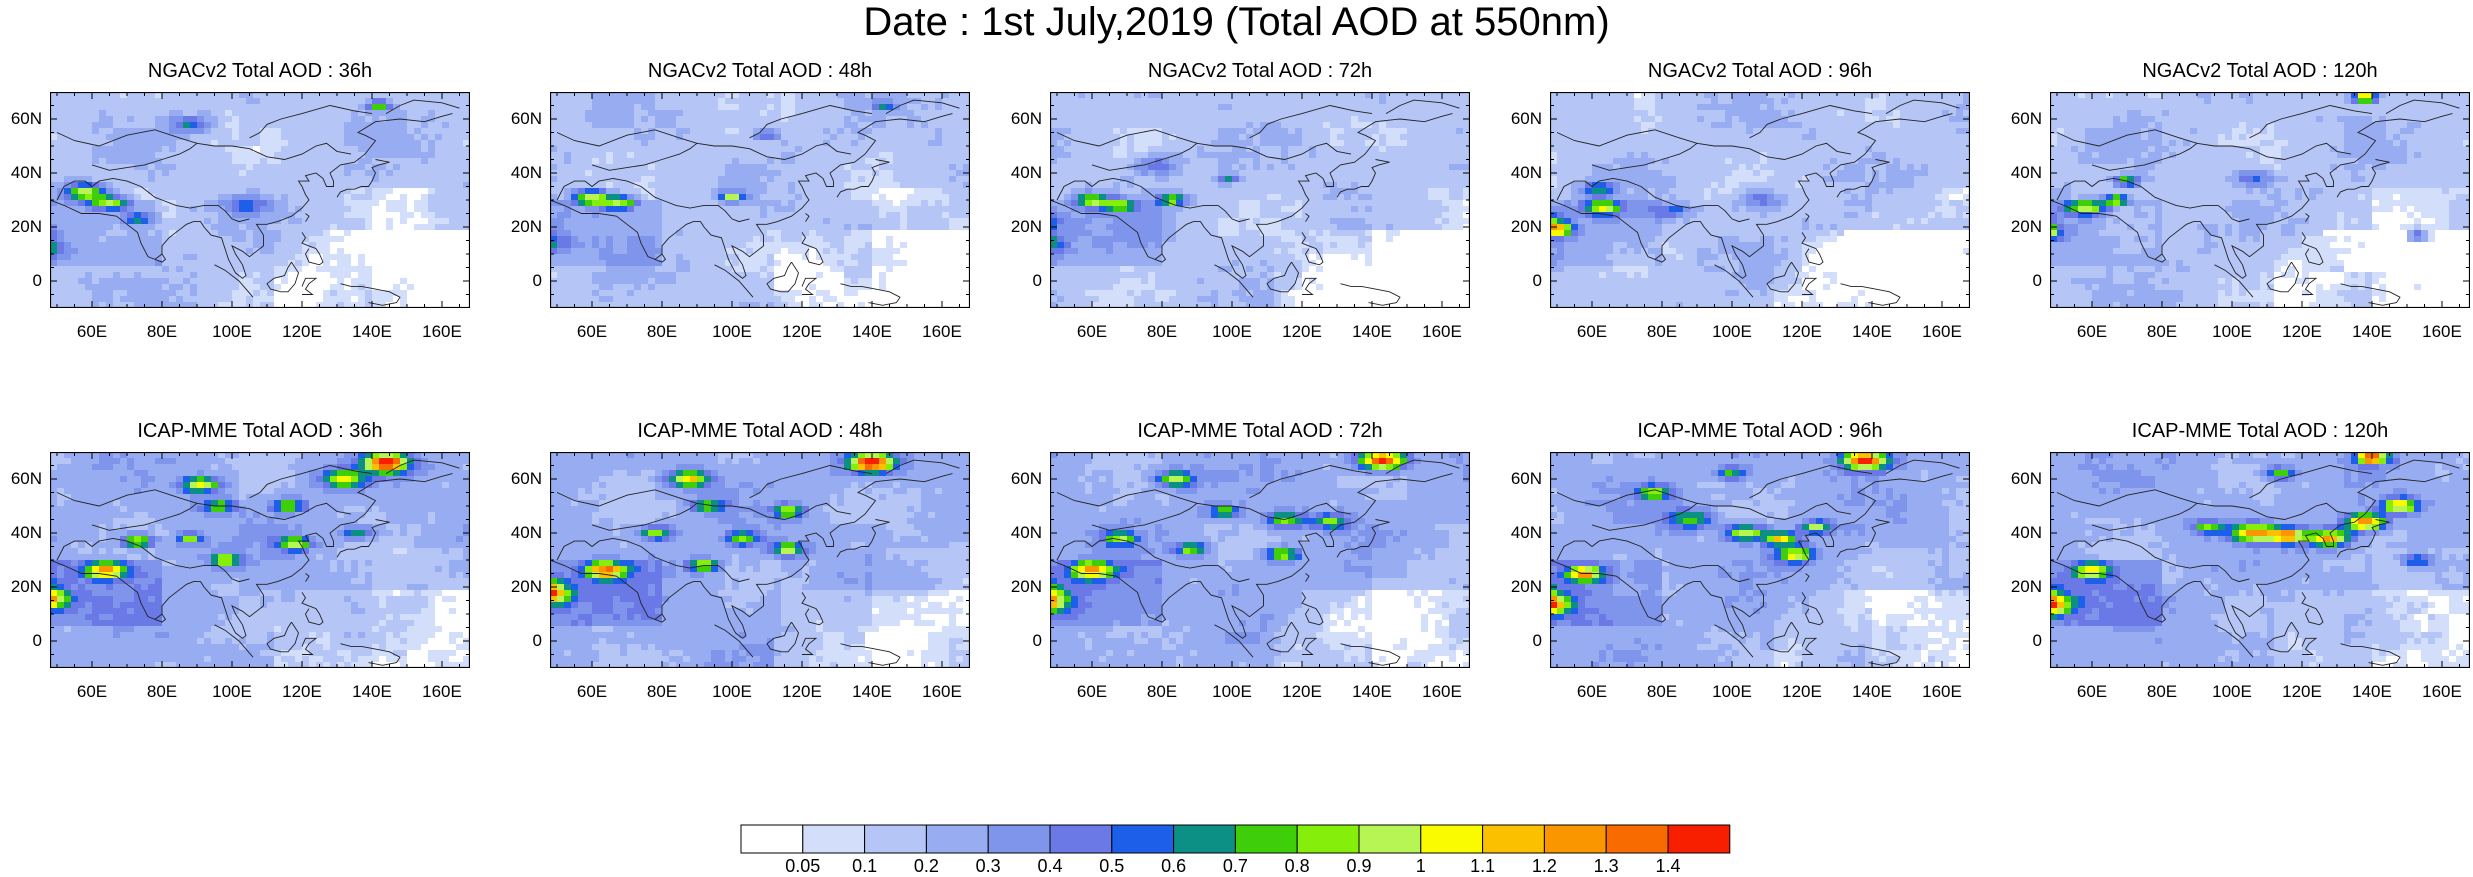 The image size is (2473, 877). I want to click on colorbar, so click(1240, 840).